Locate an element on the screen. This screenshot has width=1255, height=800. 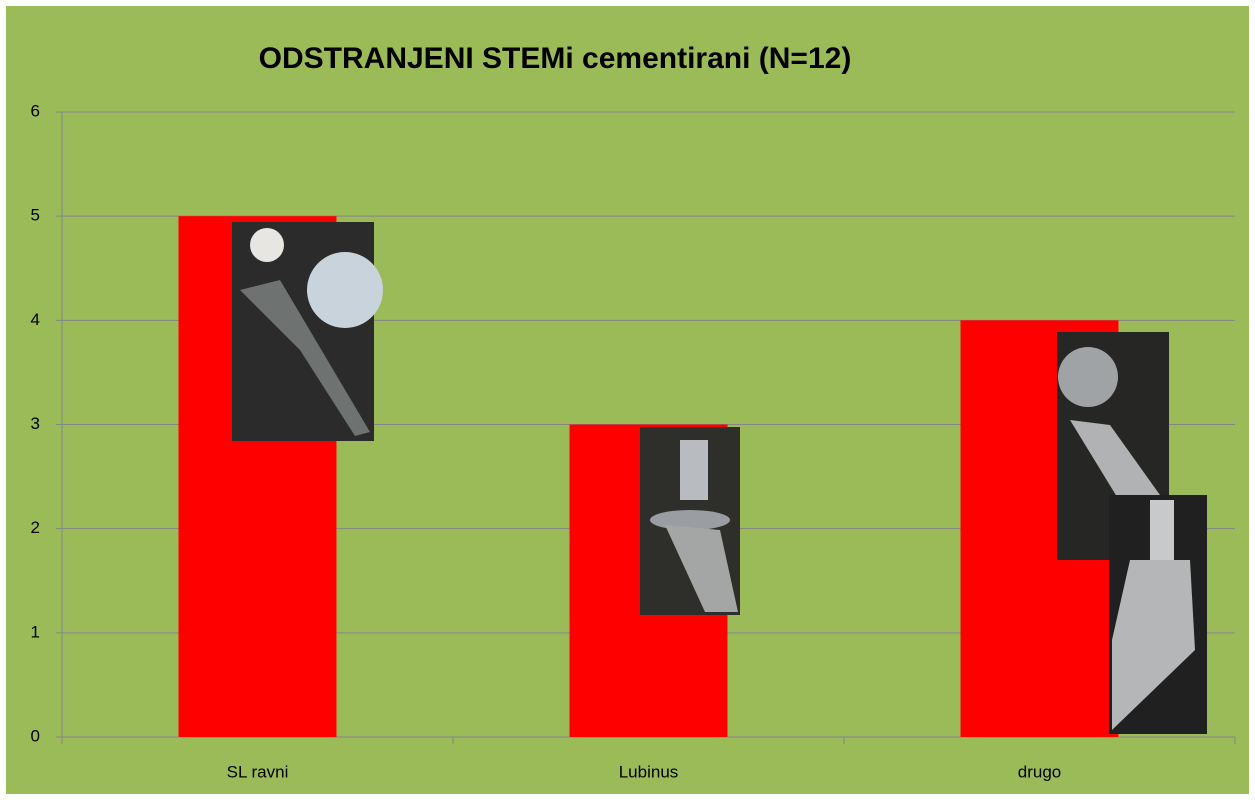
y-tick-label: 1 is located at coordinates (35, 631).